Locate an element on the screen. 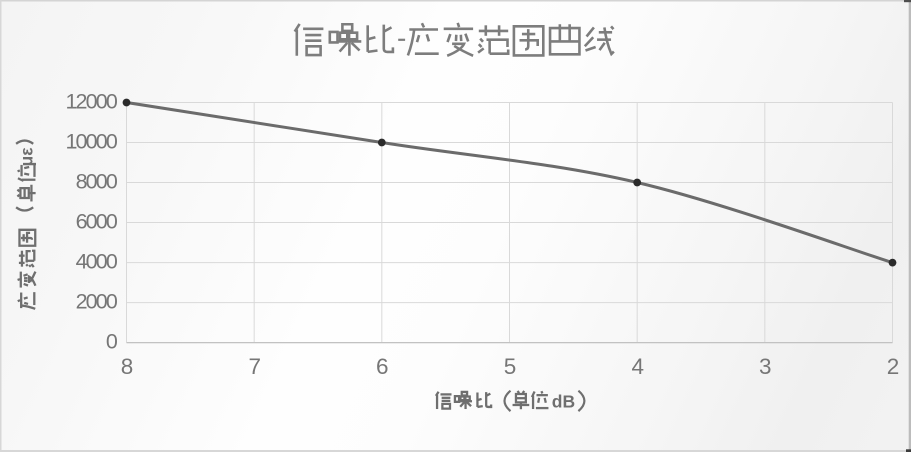  svg-text: 4000 is located at coordinates (97, 262).